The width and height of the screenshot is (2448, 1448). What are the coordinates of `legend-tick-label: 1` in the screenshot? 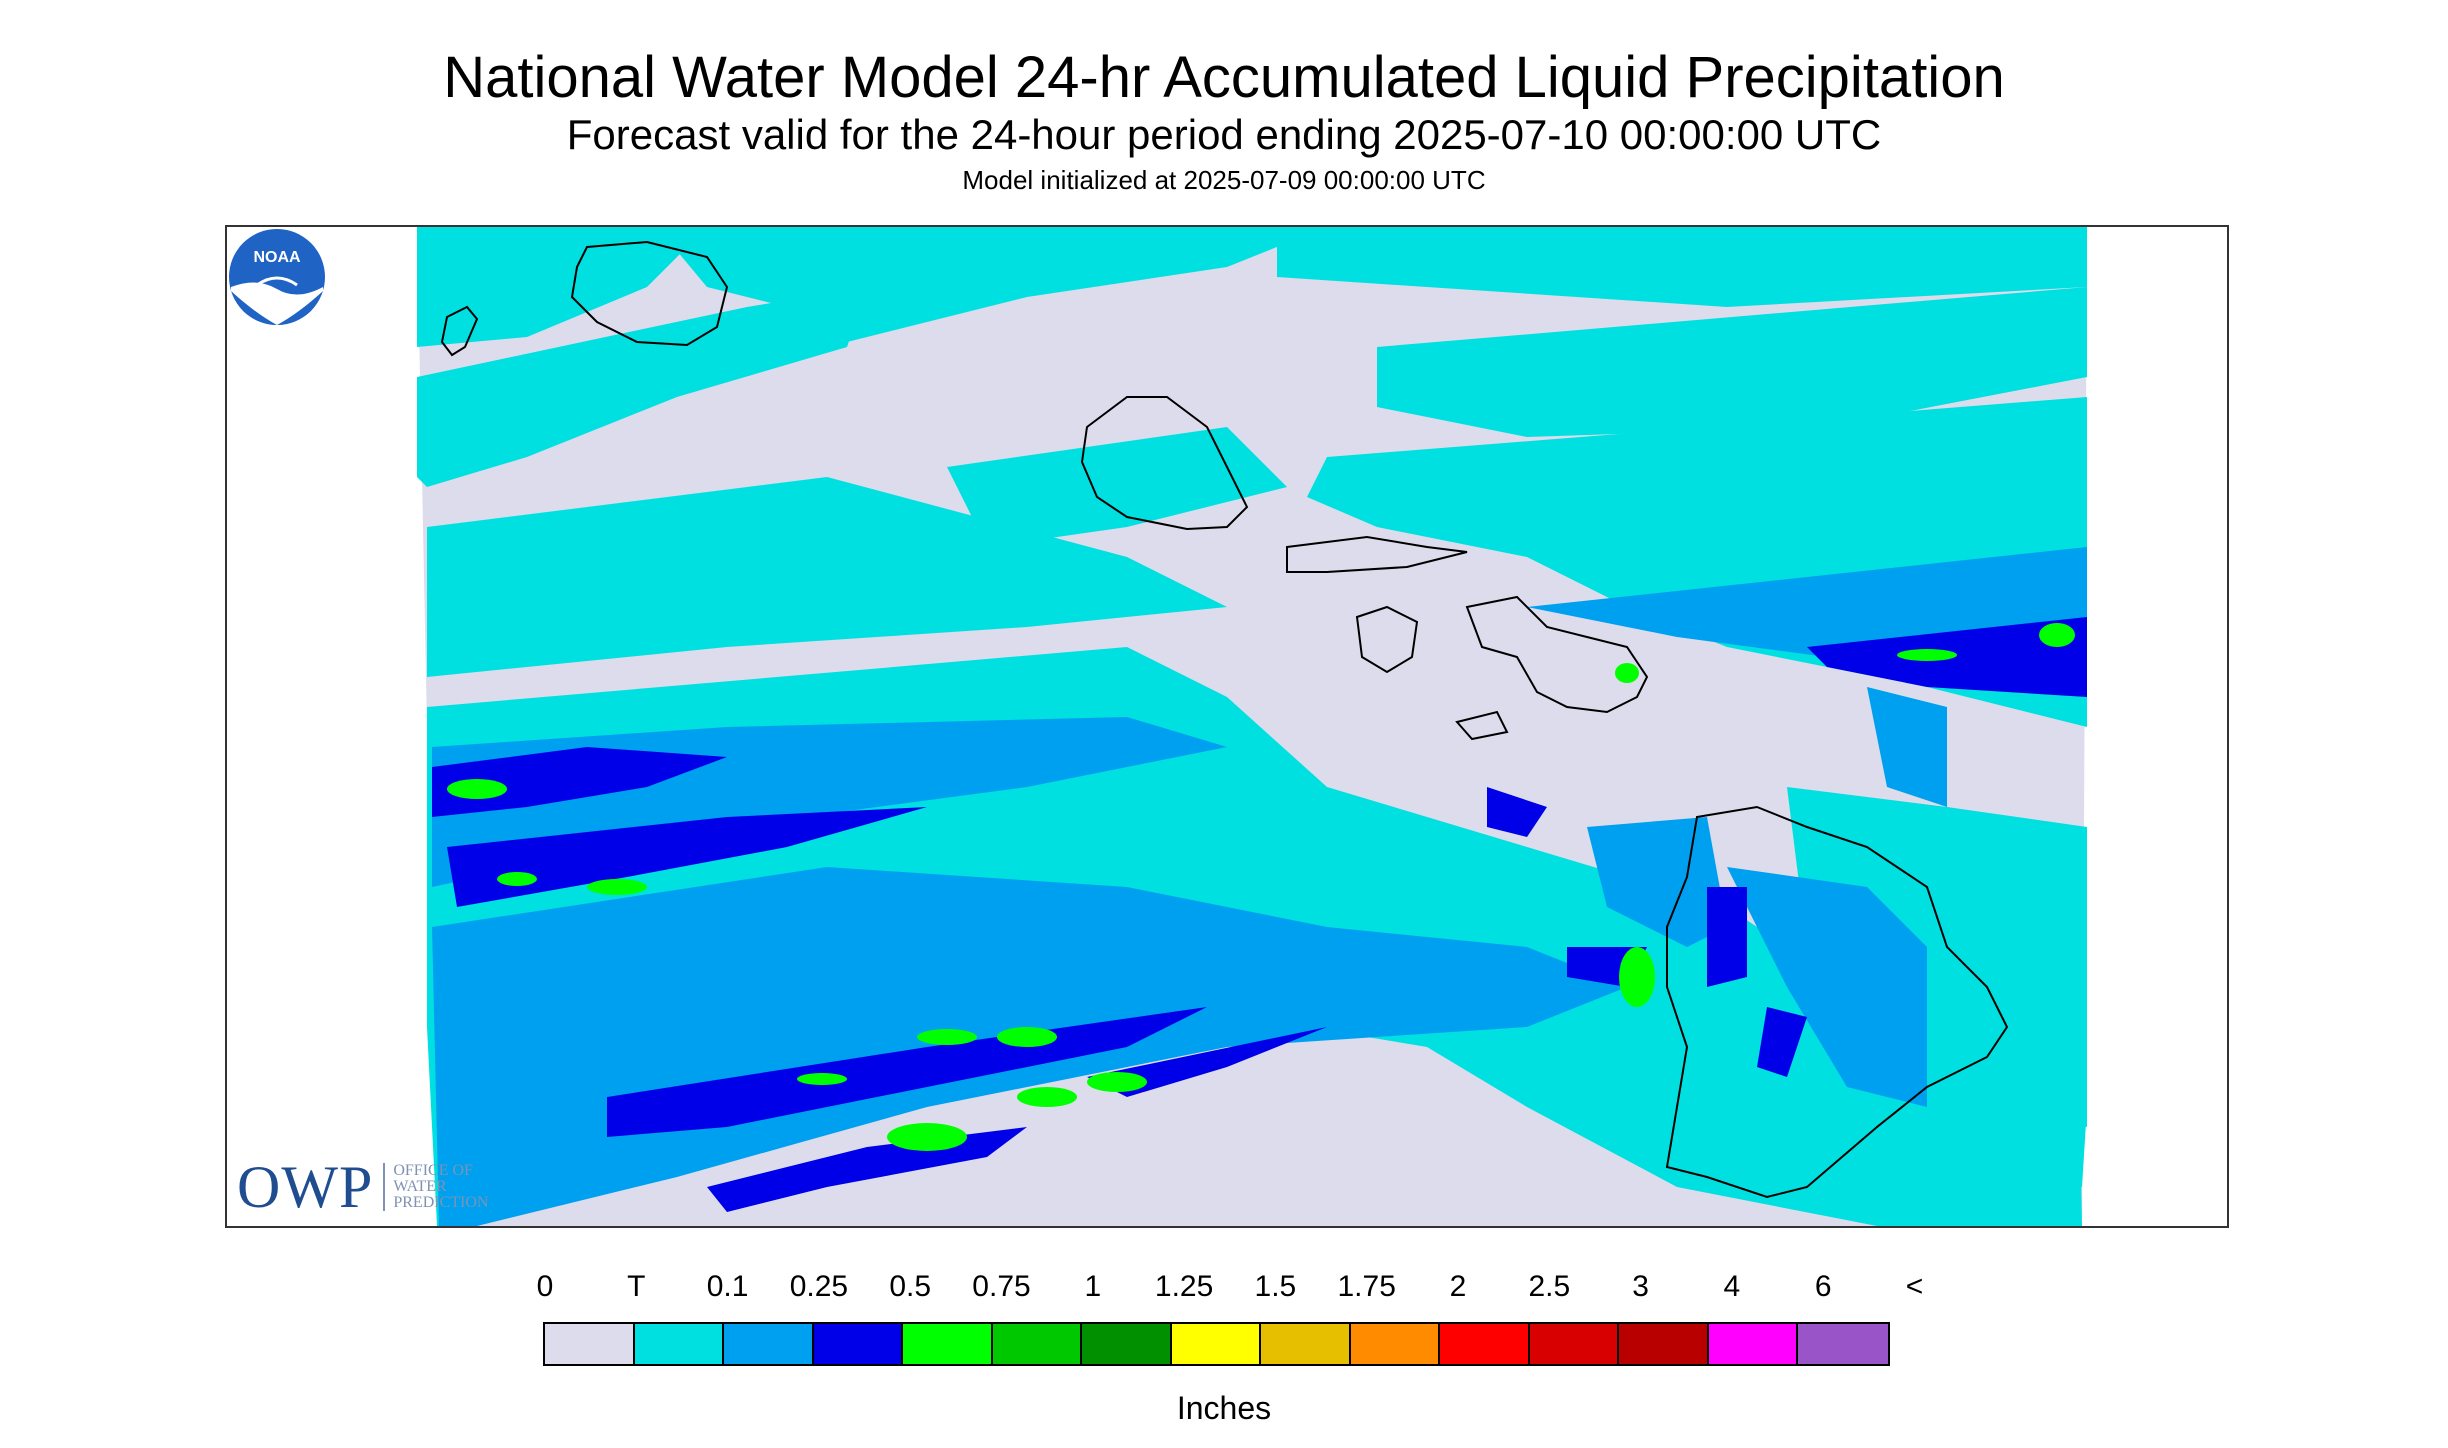 It's located at (1093, 1286).